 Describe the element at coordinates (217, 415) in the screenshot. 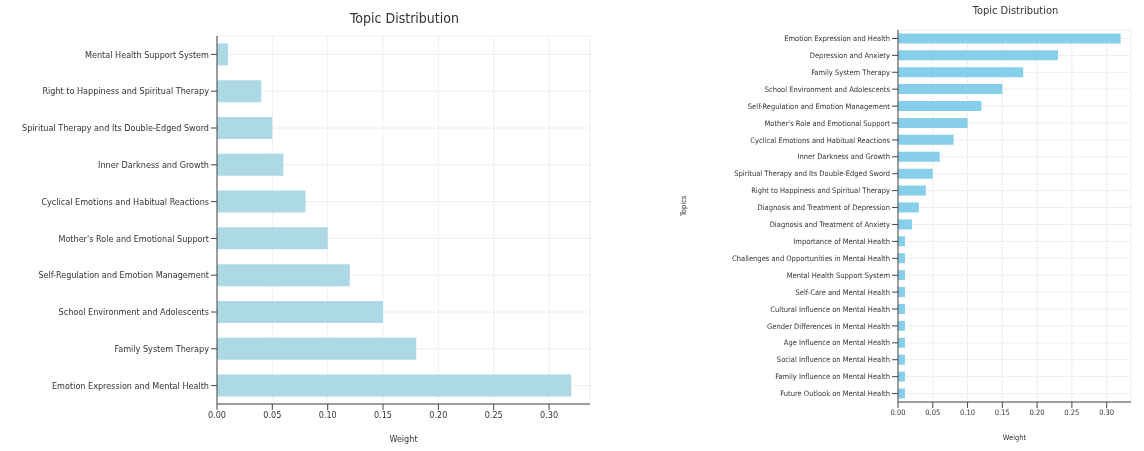

I see `x-tick-label: 0.00` at that location.